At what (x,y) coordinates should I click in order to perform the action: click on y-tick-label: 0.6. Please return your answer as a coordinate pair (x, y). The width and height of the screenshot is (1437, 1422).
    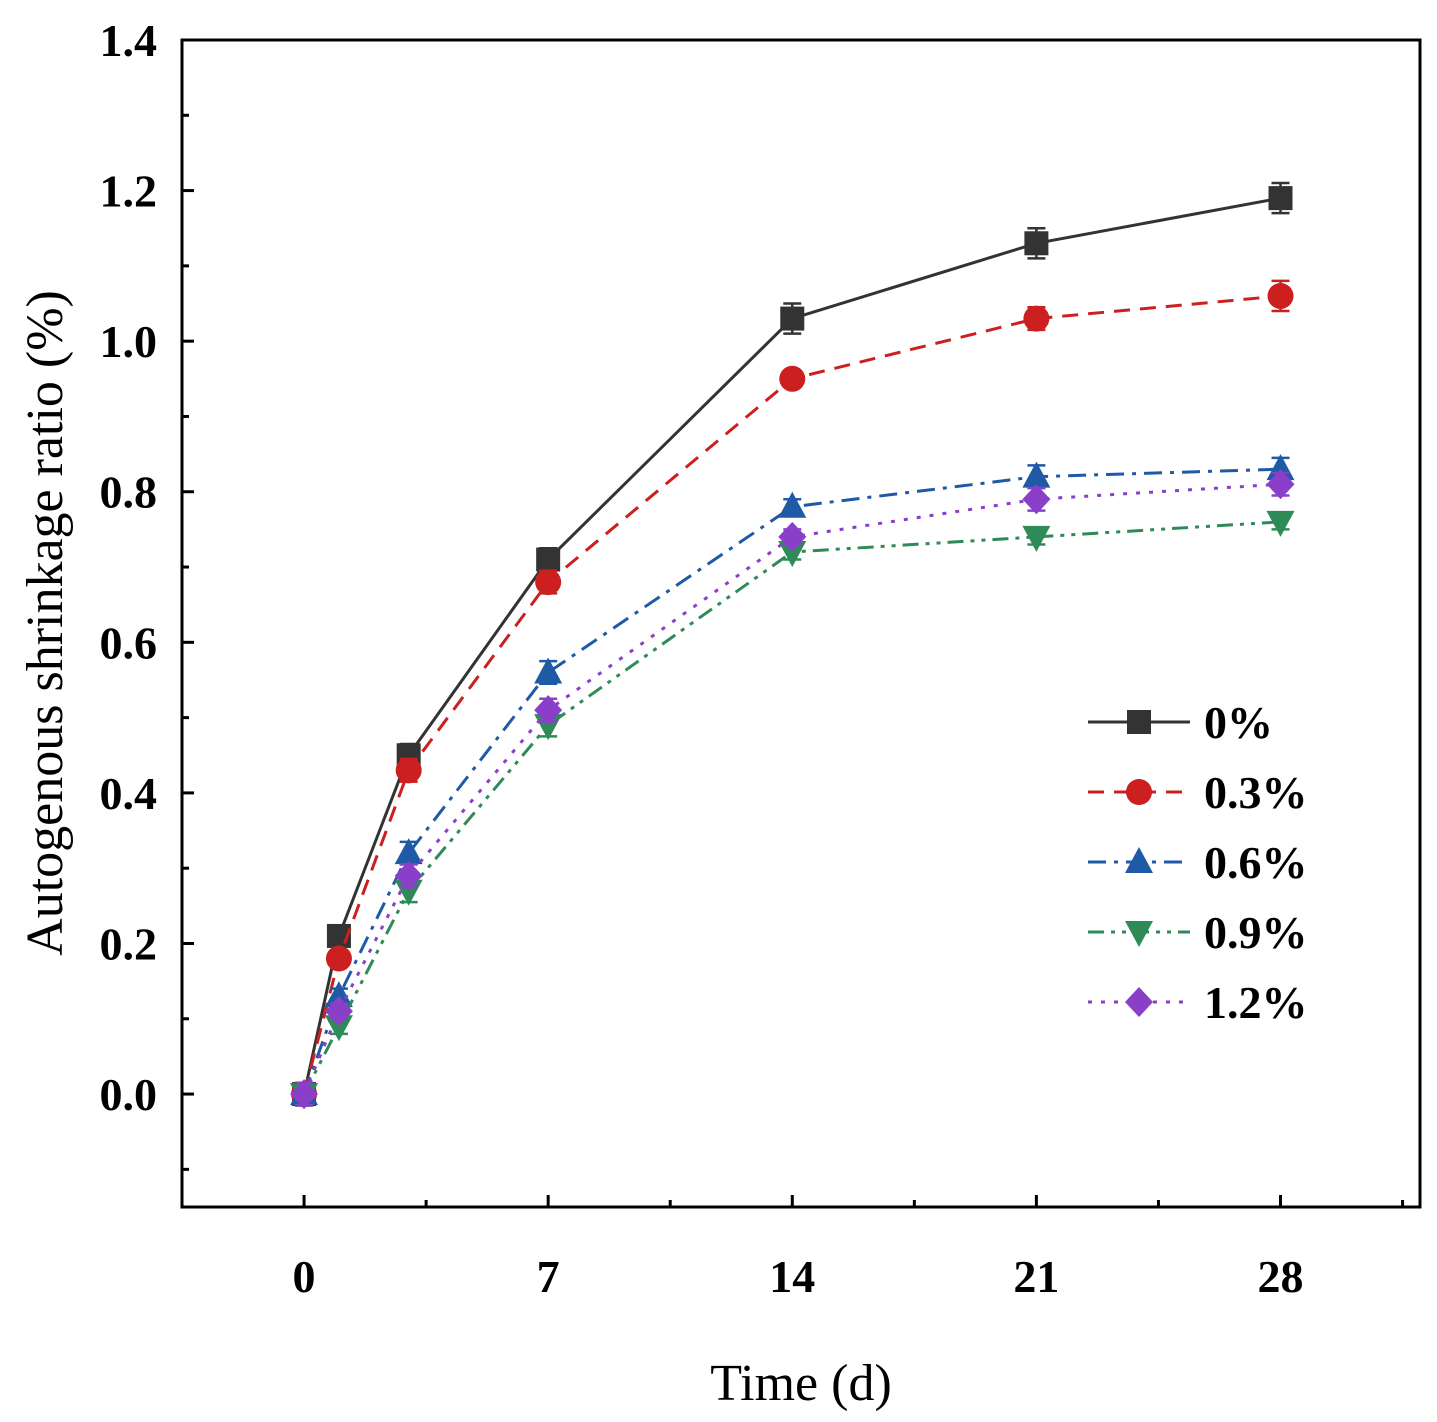
    Looking at the image, I should click on (129, 642).